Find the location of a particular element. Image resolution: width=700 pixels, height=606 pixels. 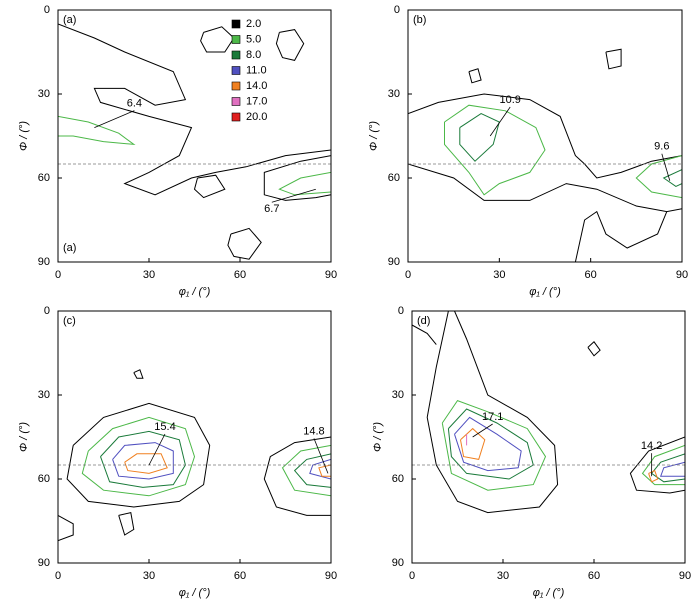

peak-label: 14.8 is located at coordinates (313, 431).